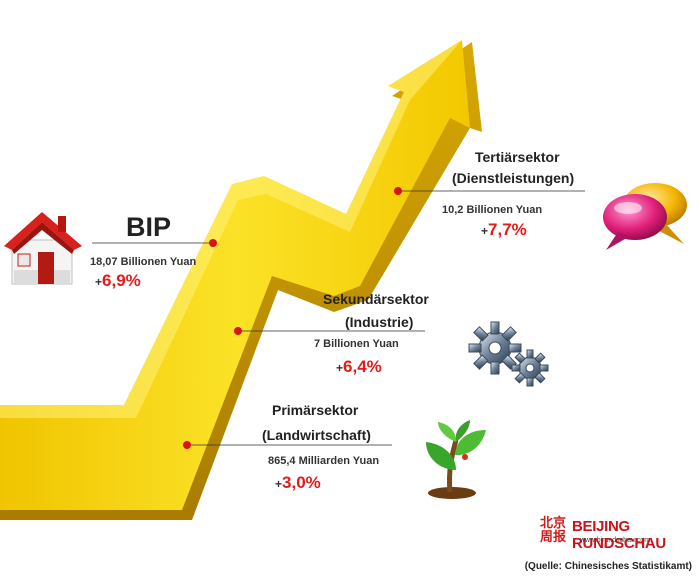 The image size is (700, 586). Describe the element at coordinates (121, 280) in the screenshot. I see `bip-growth-pct: 6,9%` at that location.